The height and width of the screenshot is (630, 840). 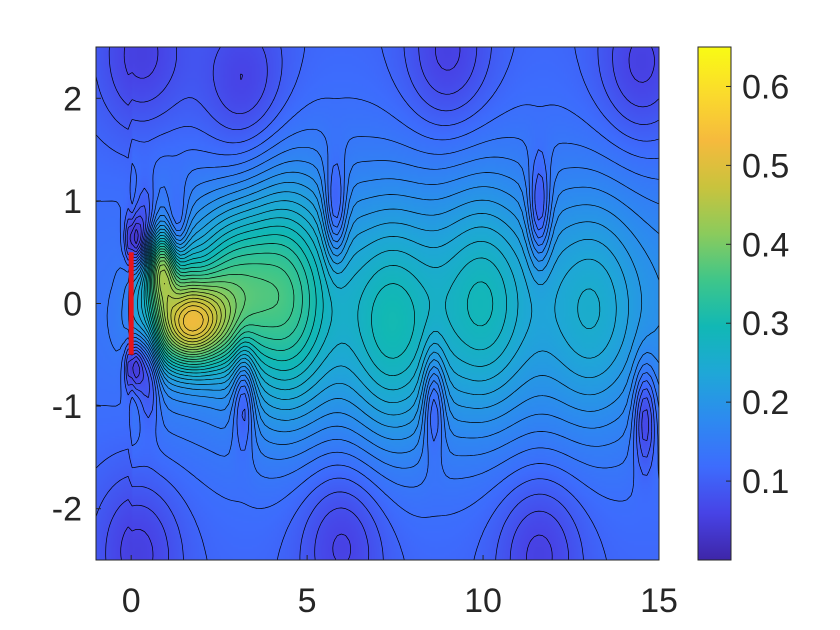 I want to click on y-tick-label: 1, so click(x=72, y=202).